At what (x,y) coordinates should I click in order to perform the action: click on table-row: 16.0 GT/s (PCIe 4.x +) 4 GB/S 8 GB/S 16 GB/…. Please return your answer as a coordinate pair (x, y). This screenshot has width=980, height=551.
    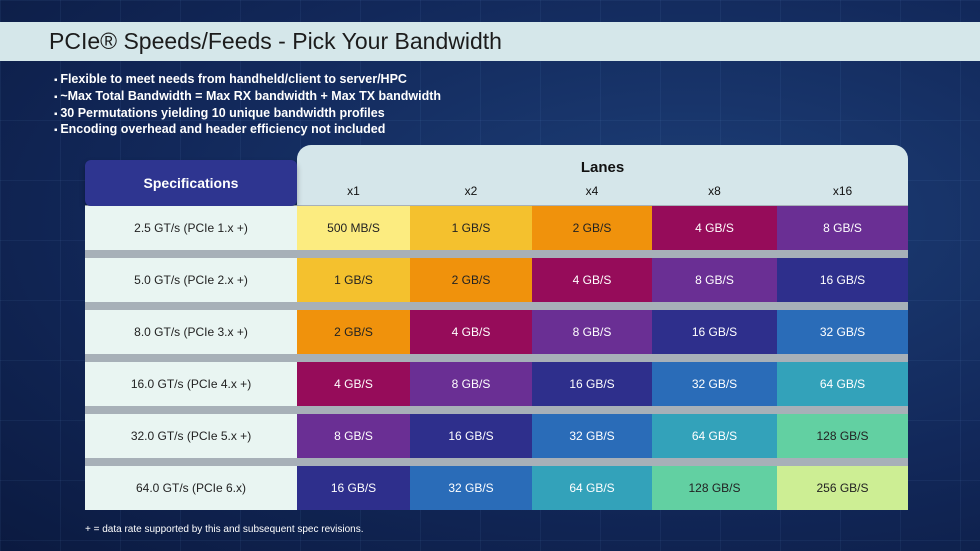
    Looking at the image, I should click on (496, 384).